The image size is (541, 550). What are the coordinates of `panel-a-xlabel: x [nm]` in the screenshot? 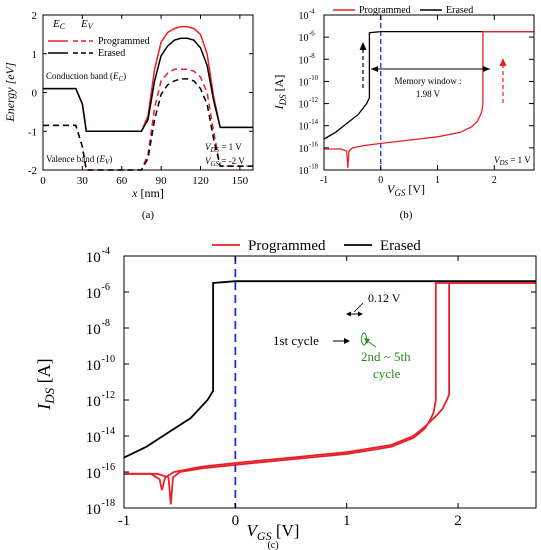 It's located at (147, 193).